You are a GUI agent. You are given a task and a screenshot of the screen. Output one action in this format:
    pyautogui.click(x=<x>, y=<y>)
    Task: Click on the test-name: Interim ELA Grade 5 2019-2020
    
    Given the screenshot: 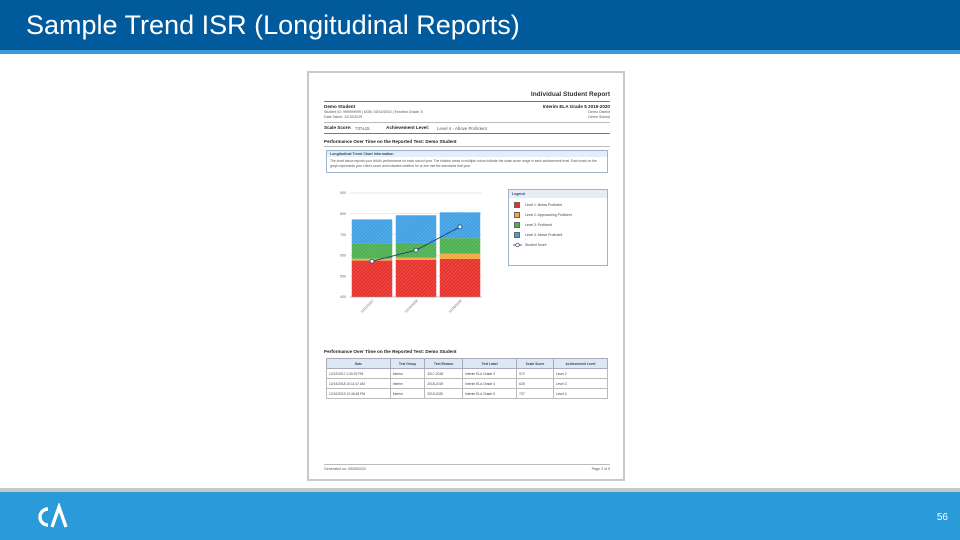 What is the action you would take?
    pyautogui.click(x=576, y=106)
    